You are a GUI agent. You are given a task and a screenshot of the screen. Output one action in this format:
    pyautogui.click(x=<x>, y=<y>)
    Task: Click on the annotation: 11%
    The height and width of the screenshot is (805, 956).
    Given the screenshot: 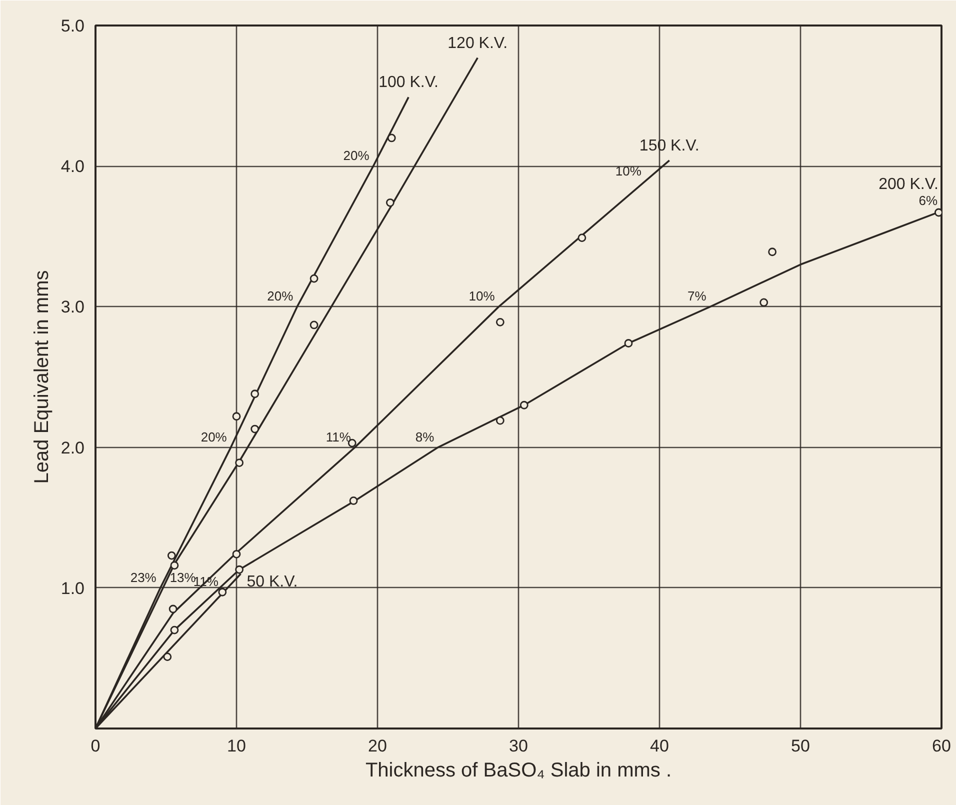 What is the action you would take?
    pyautogui.click(x=339, y=436)
    